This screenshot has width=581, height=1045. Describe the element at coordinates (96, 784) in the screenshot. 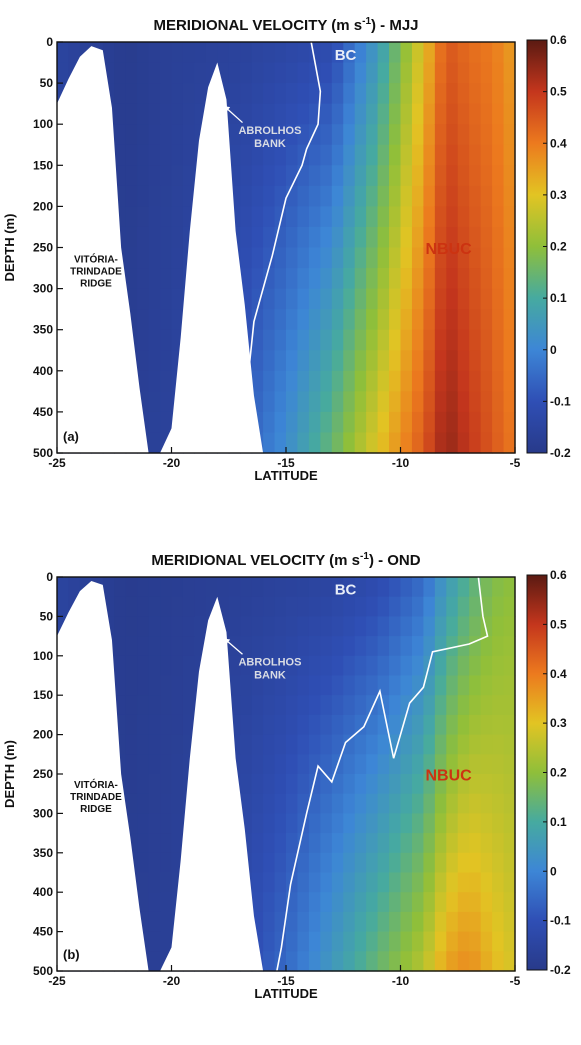

I see `annotation-label: VITÓRIA-` at that location.